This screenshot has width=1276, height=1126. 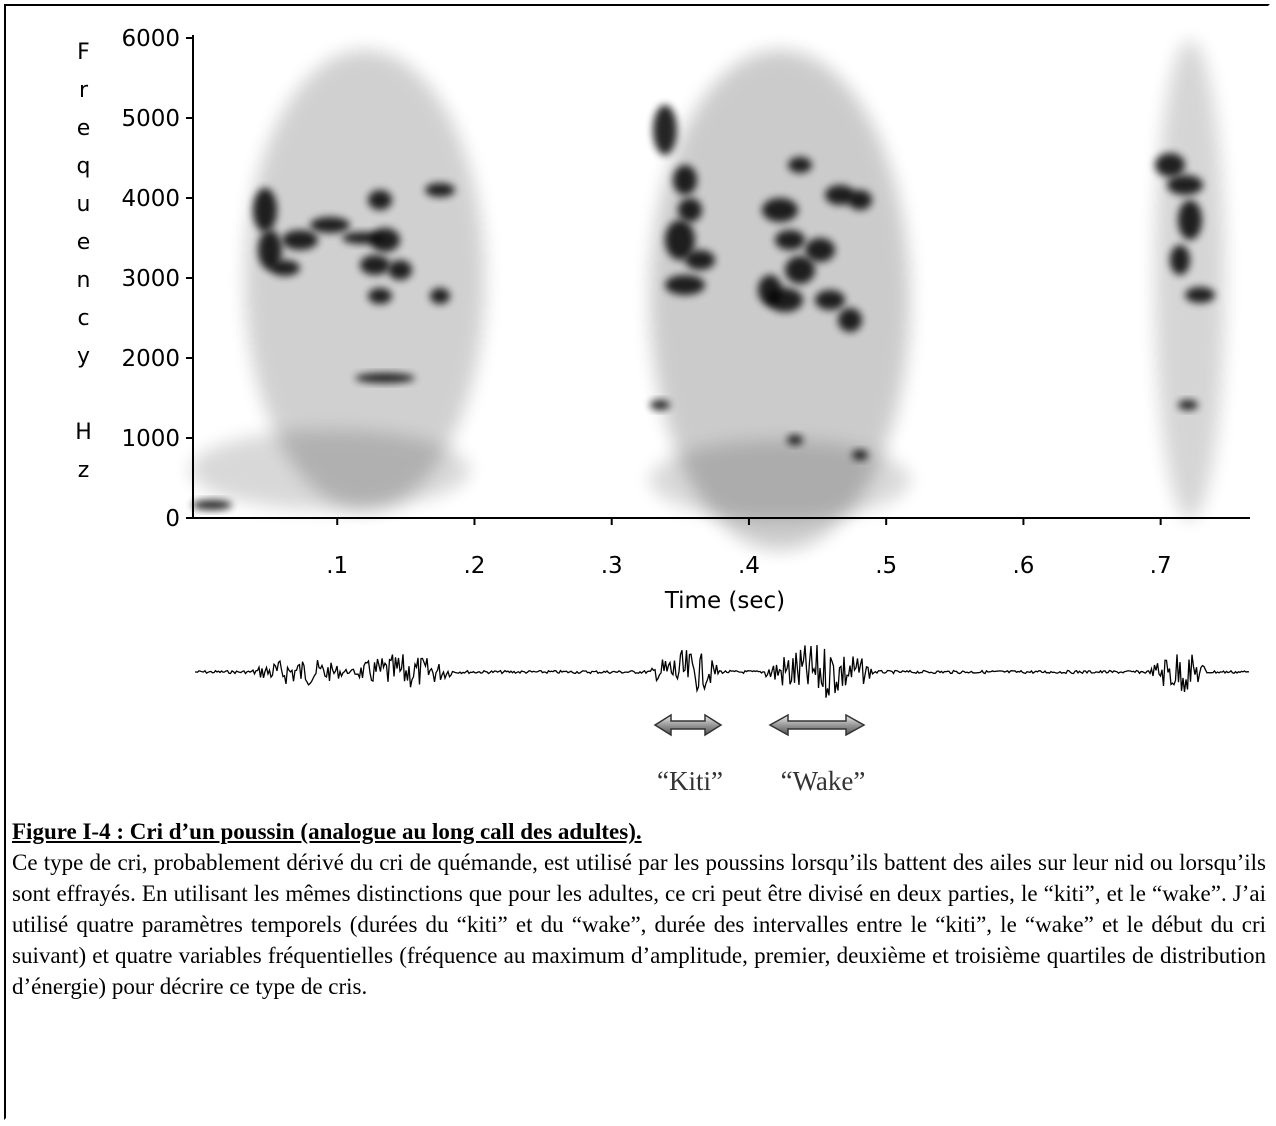 What do you see at coordinates (172, 519) in the screenshot?
I see `y-tick-label: 0` at bounding box center [172, 519].